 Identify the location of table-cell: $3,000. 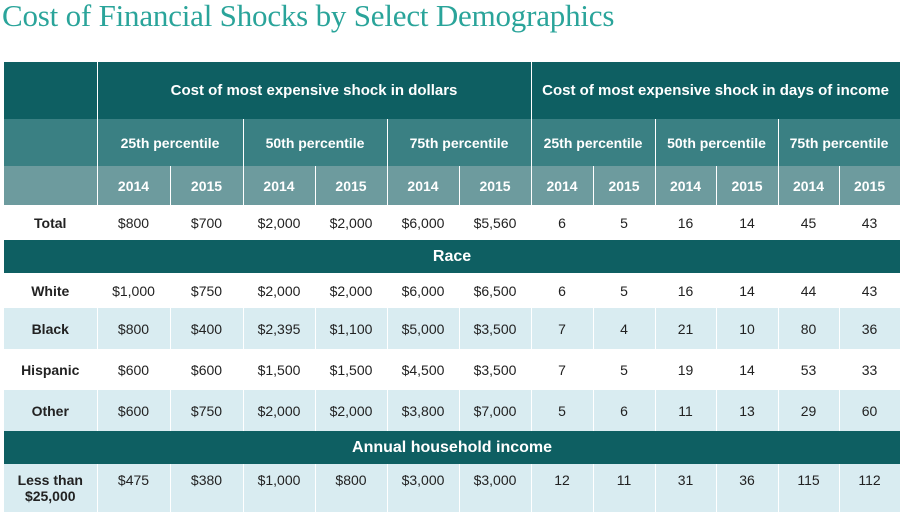
(423, 488).